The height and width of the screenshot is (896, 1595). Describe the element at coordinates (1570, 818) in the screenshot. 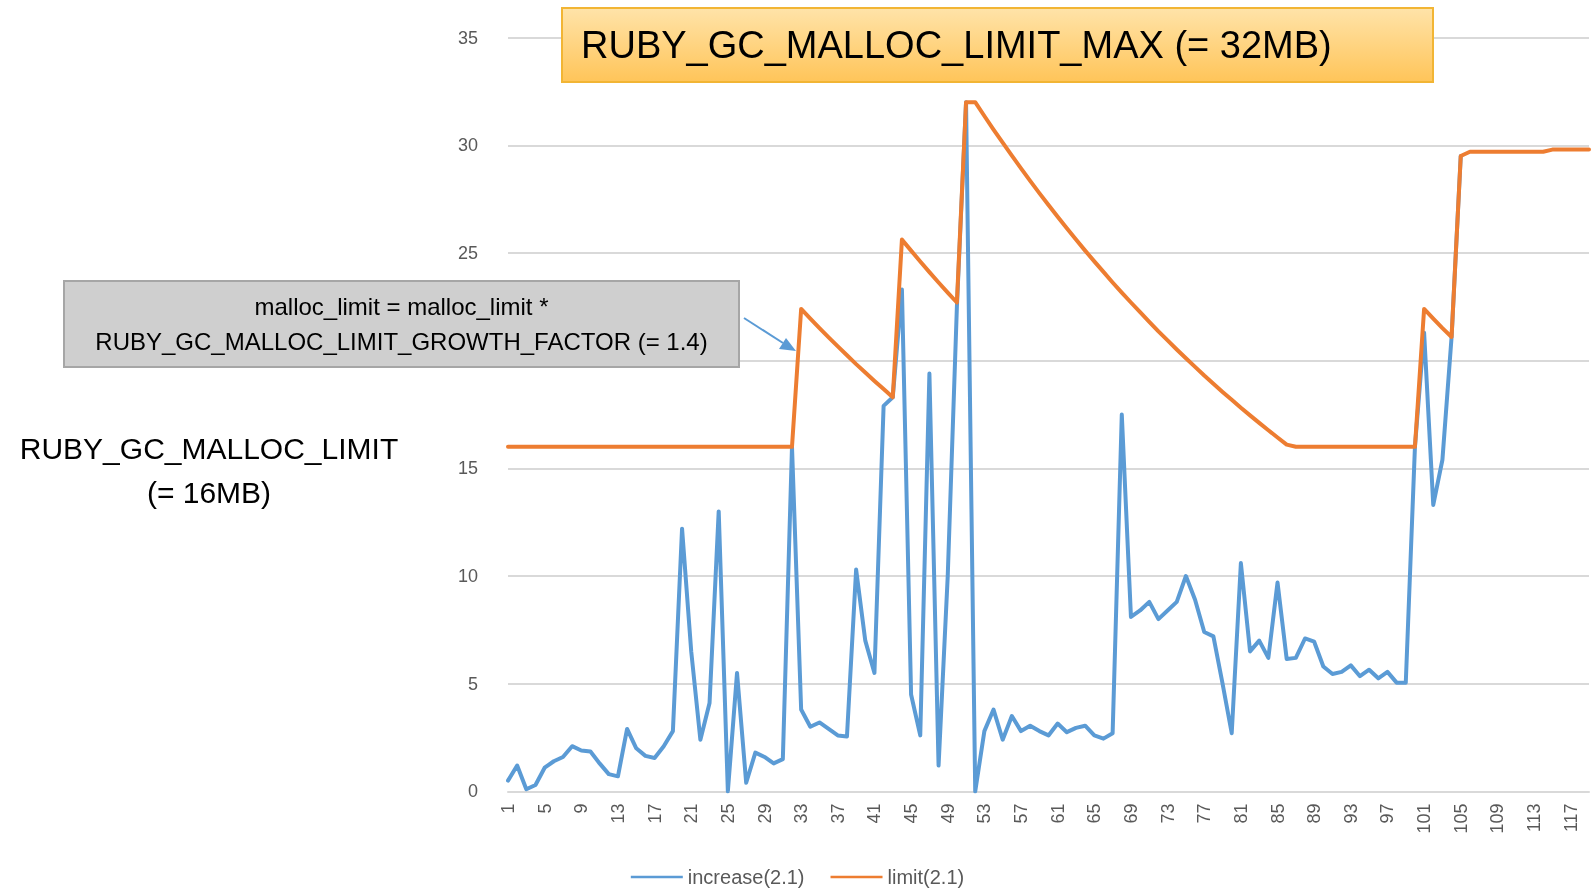

I see `x-tick-label: 117` at that location.